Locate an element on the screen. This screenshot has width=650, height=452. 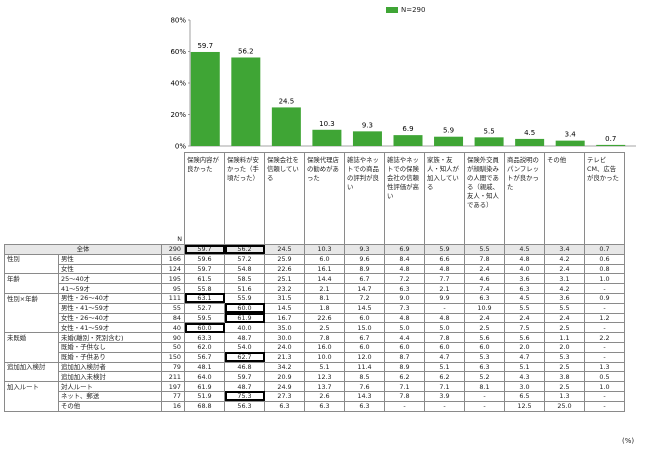
table-cell: 2.5 is located at coordinates (564, 386).